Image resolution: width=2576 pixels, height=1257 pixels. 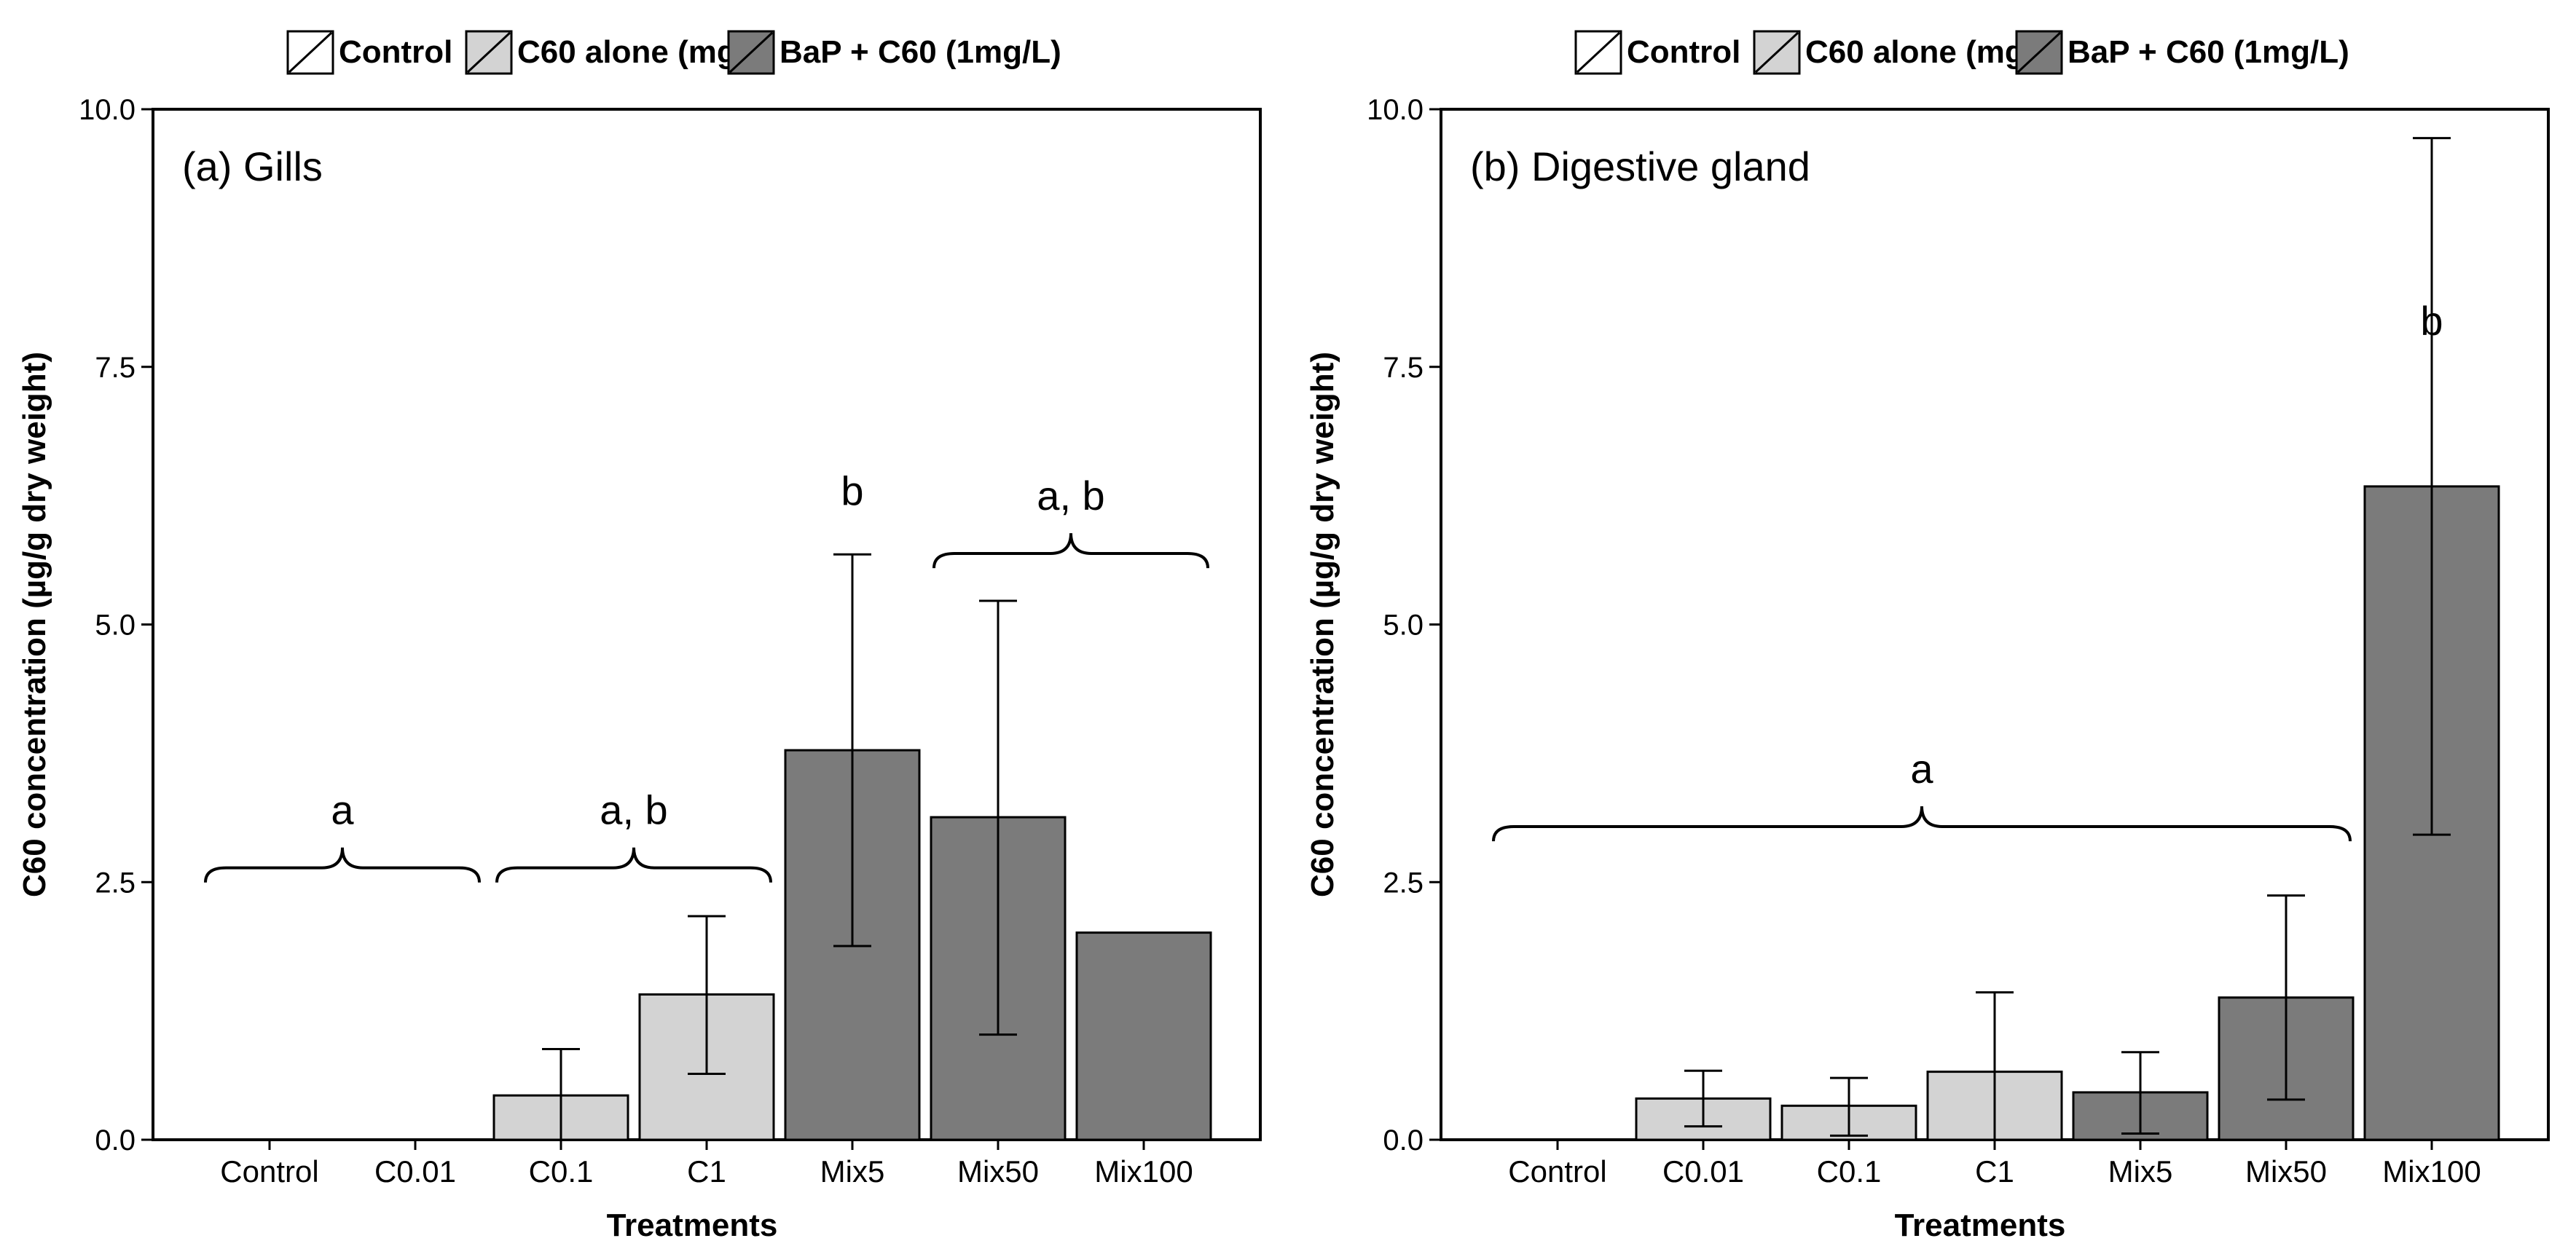 What do you see at coordinates (252, 166) in the screenshot?
I see `panel-label: (a) Gills` at bounding box center [252, 166].